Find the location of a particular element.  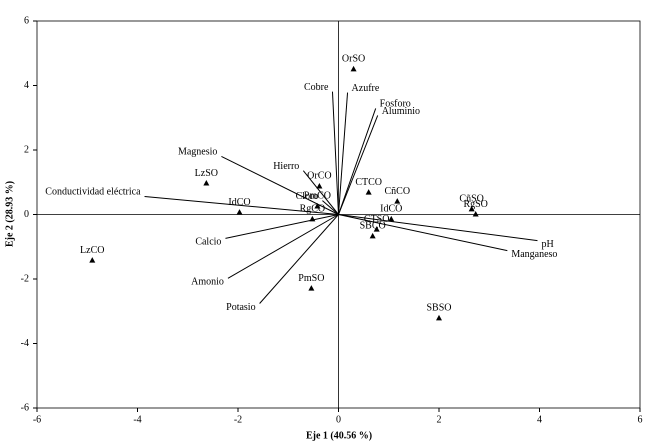

vector-label: Amonio is located at coordinates (207, 282).